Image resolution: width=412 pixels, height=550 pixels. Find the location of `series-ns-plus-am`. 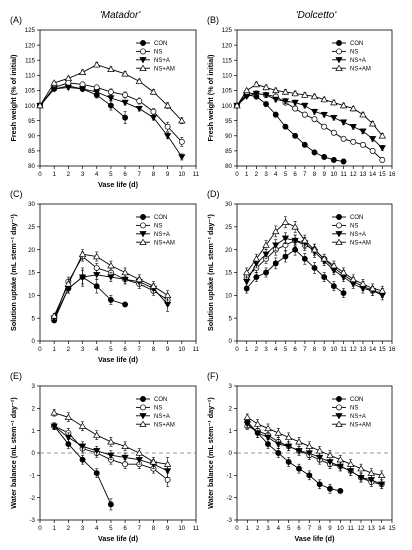

series-ns-plus-am is located at coordinates (310, 109).